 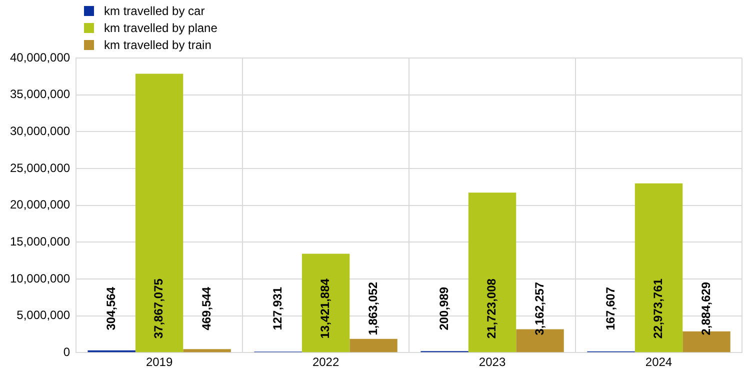 I want to click on y-tick-label: 35,000,000, so click(x=40, y=94).